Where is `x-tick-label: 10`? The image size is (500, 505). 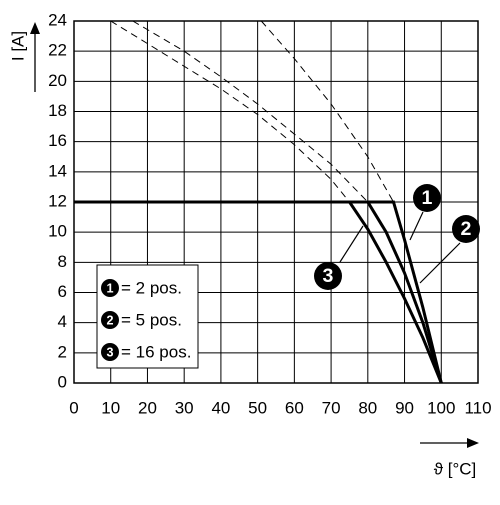 x-tick-label: 10 is located at coordinates (110, 407).